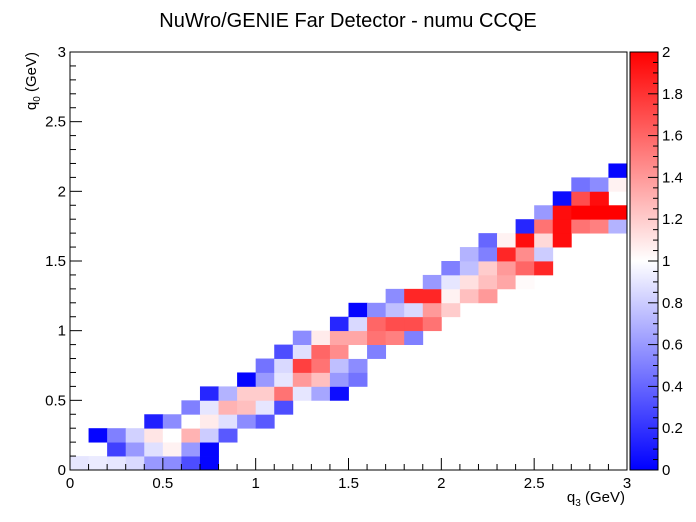 The image size is (696, 522). Describe the element at coordinates (33, 81) in the screenshot. I see `y-axis-label: q0 (GeV)` at that location.